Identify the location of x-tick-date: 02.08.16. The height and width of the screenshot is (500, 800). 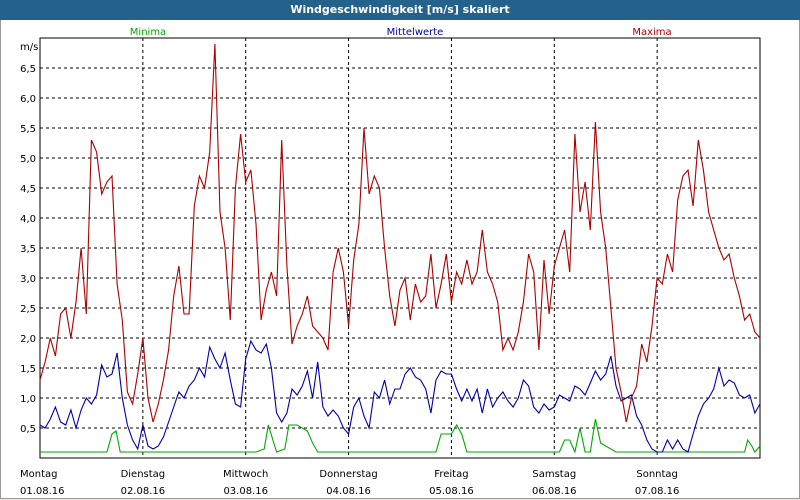
(143, 491).